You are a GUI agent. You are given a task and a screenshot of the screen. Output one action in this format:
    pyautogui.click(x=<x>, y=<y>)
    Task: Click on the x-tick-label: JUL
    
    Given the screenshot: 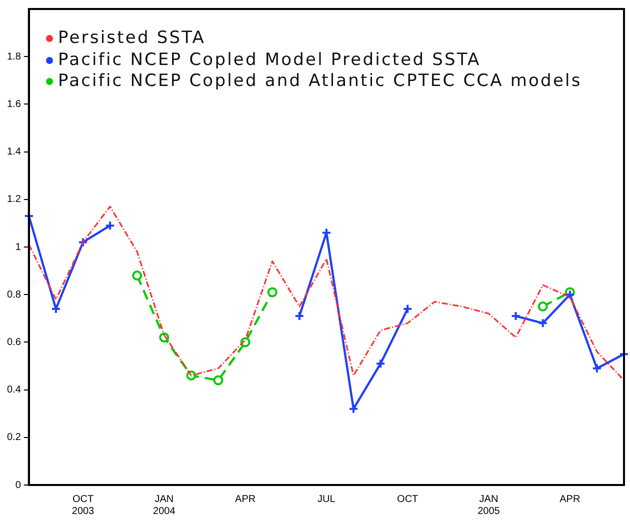 What is the action you would take?
    pyautogui.click(x=327, y=499)
    